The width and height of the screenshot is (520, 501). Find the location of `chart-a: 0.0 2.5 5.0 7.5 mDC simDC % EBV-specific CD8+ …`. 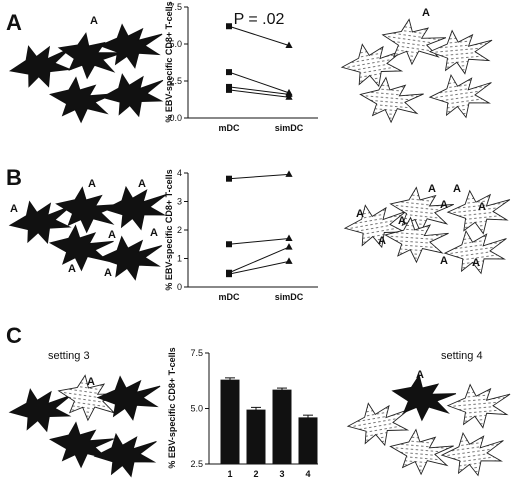

chart-a: 0.0 2.5 5.0 7.5 mDC simDC % EBV-specific CD8+ … is located at coordinates (241, 67).